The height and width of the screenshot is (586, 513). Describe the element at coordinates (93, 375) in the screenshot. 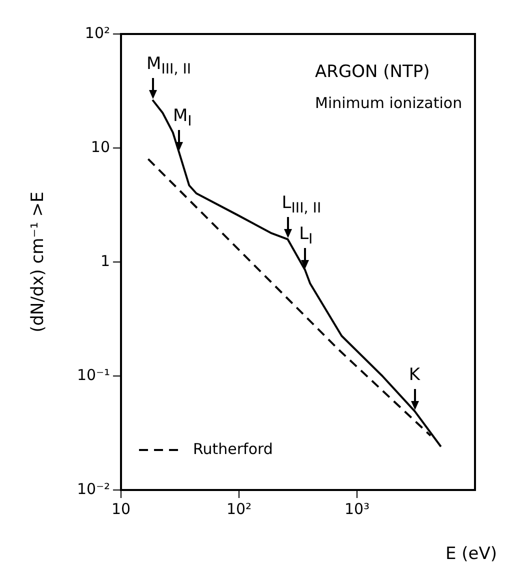

I see `y-tick-label: 10⁻¹` at that location.